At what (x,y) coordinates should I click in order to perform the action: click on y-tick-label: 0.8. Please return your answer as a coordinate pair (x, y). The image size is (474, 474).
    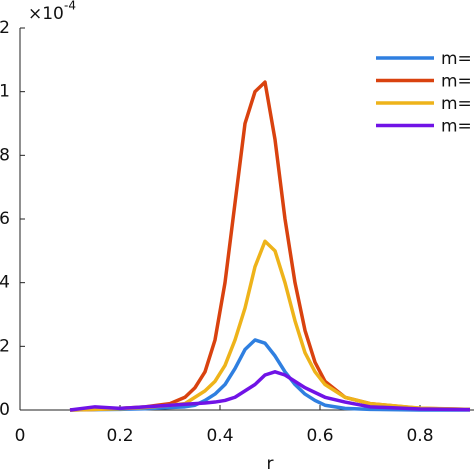
    Looking at the image, I should click on (5, 155).